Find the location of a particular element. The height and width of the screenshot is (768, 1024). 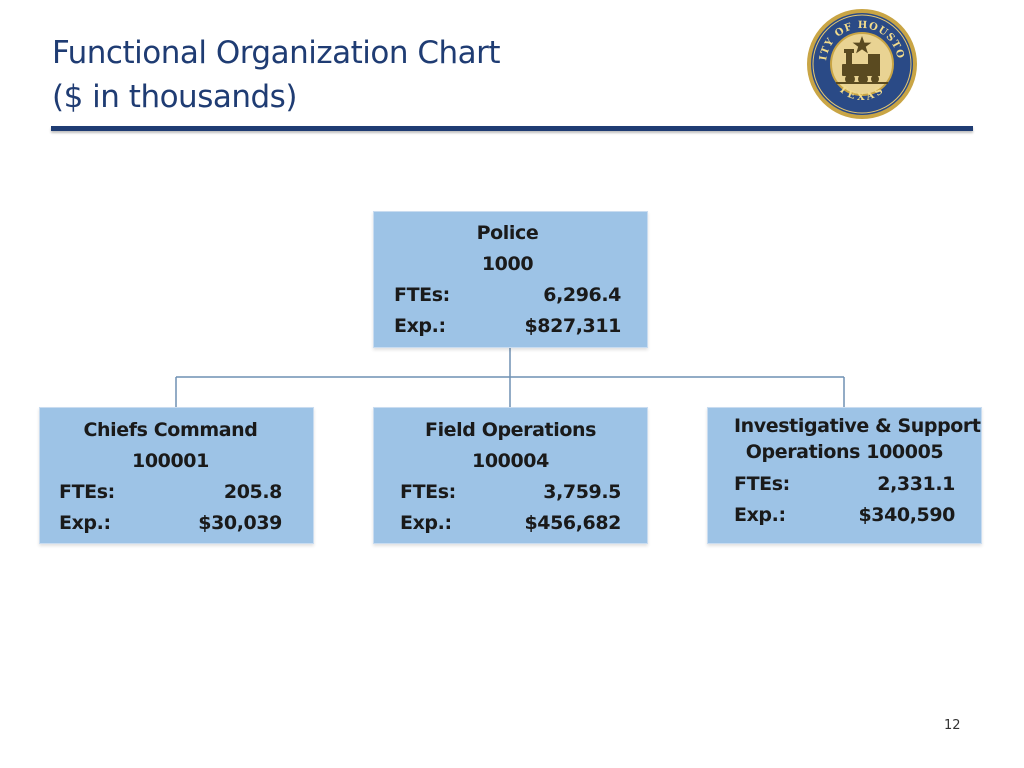

exp-value: $456,682 is located at coordinates (572, 523).